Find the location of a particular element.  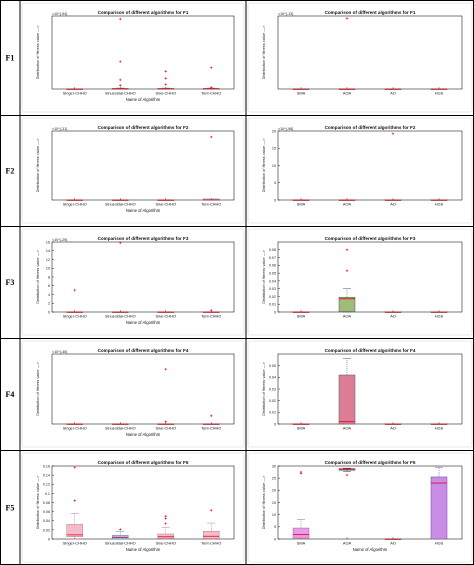

exponent-label: ×10^{-31} is located at coordinates (60, 129).